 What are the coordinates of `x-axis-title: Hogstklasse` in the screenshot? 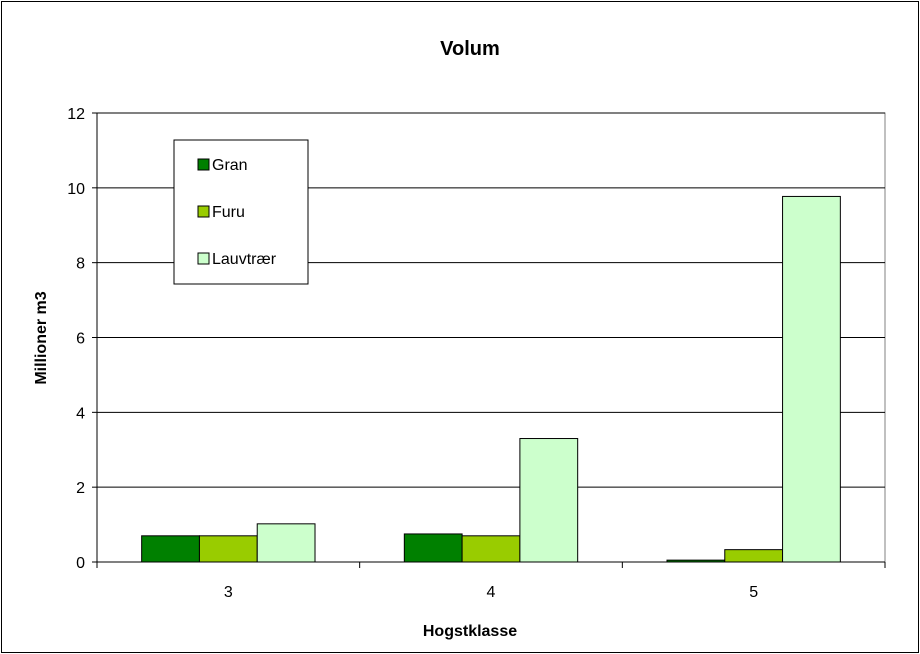 It's located at (470, 631).